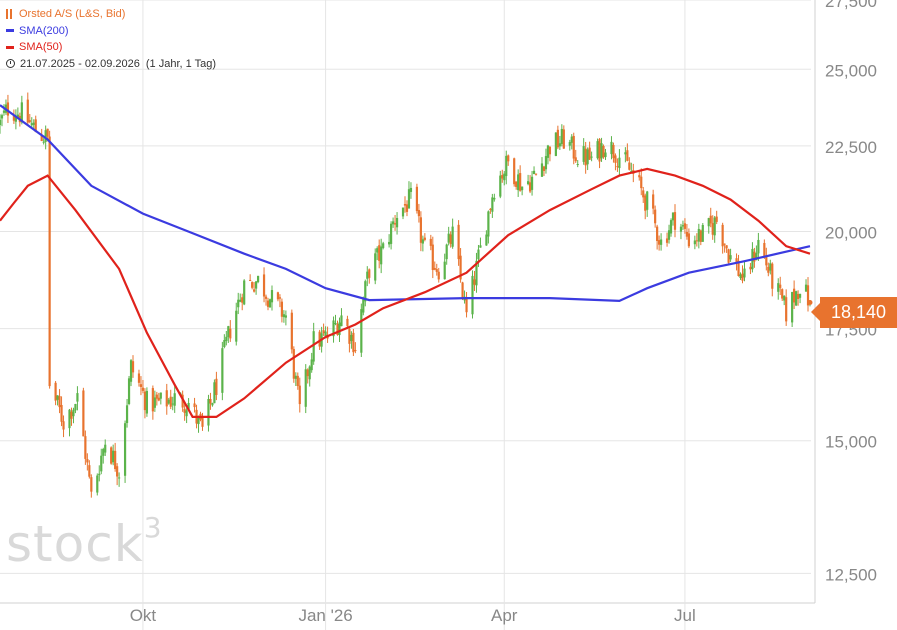 The height and width of the screenshot is (630, 897). I want to click on x-tick-label: Jul, so click(685, 615).